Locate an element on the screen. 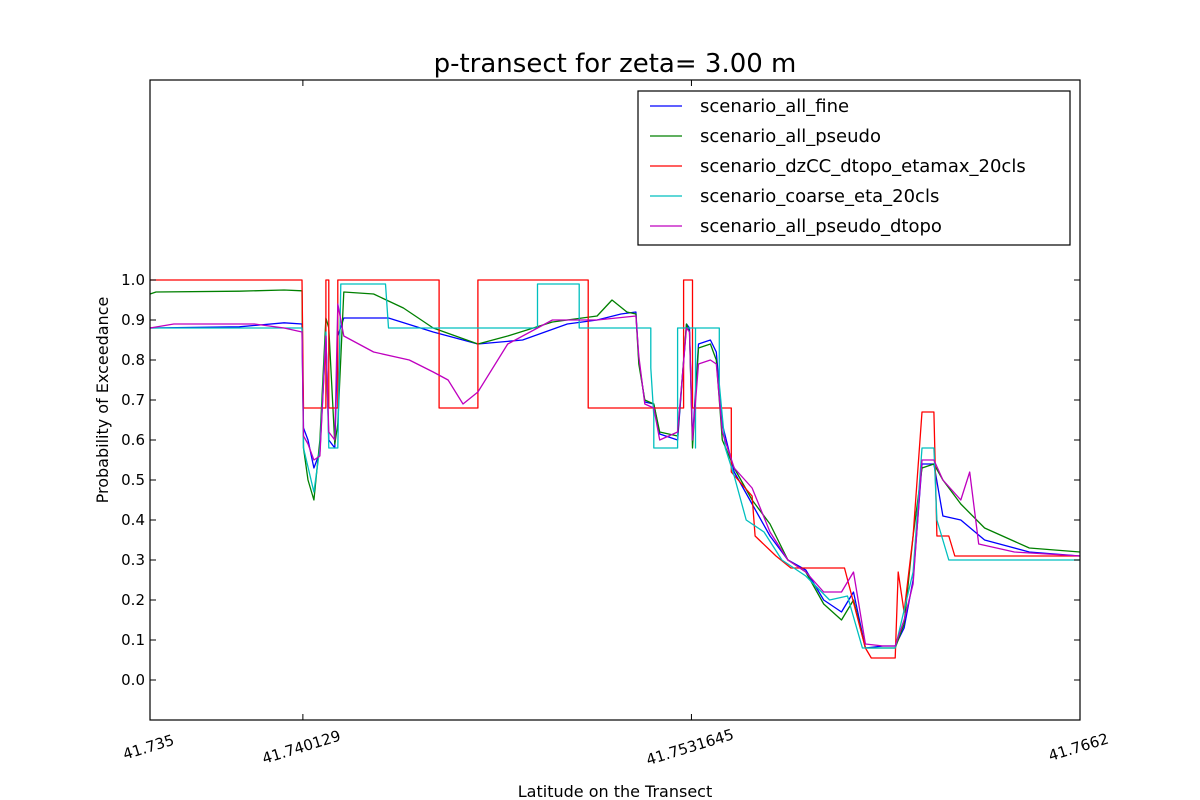  y-tick-label: 0.4 is located at coordinates (133, 520).